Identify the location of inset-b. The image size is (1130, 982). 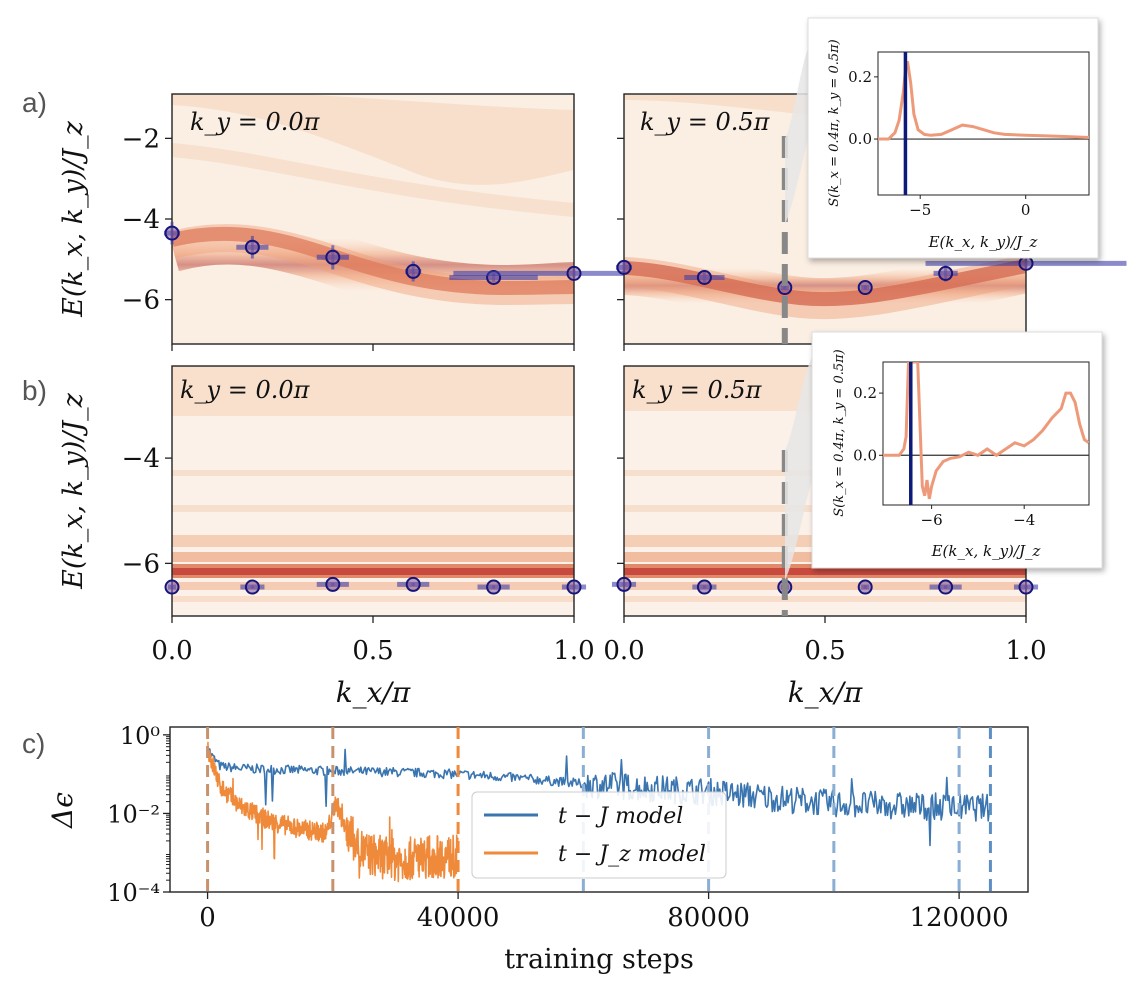
(944, 455).